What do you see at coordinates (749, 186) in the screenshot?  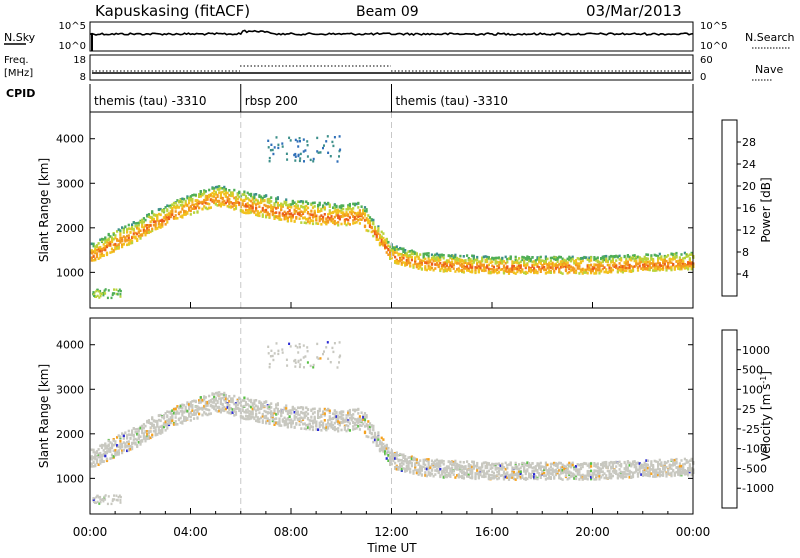 I see `colorbar-tick-label: 20` at bounding box center [749, 186].